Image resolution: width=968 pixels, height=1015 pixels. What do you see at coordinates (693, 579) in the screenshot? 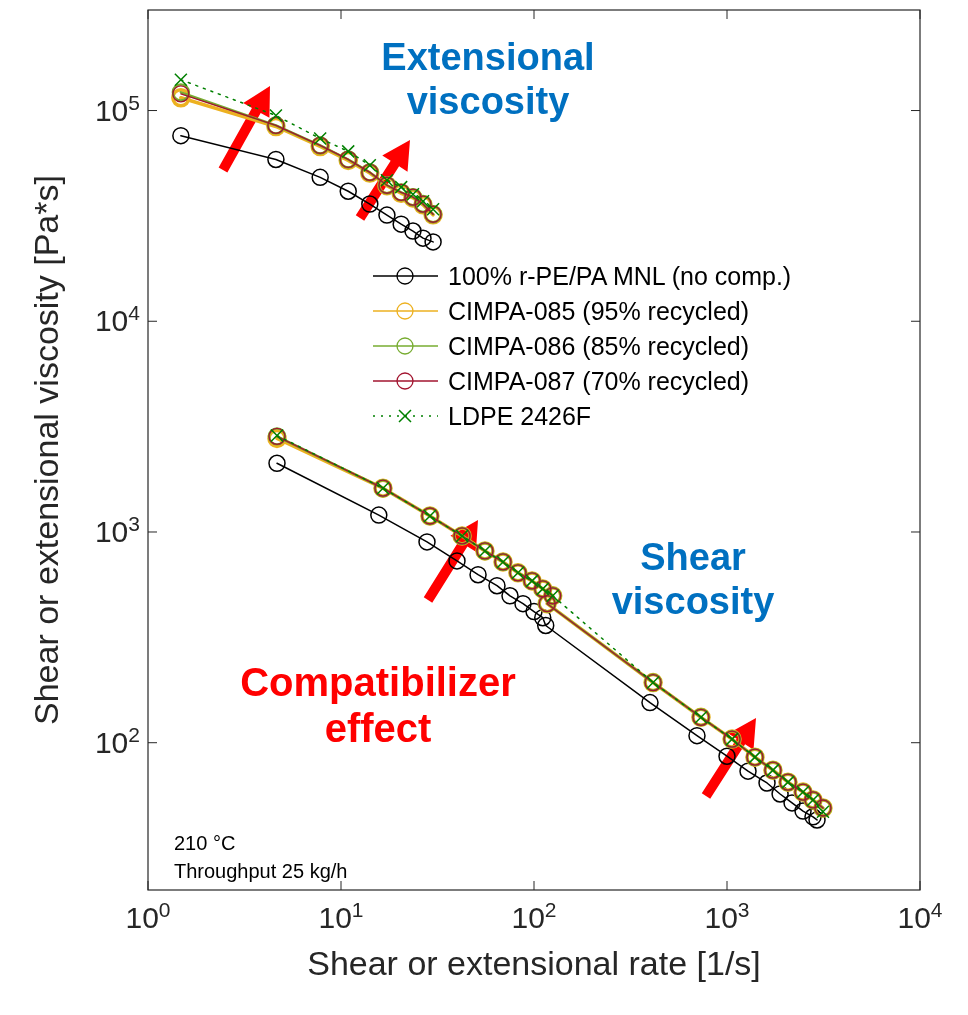
I see `annotation: Shear viscosity` at bounding box center [693, 579].